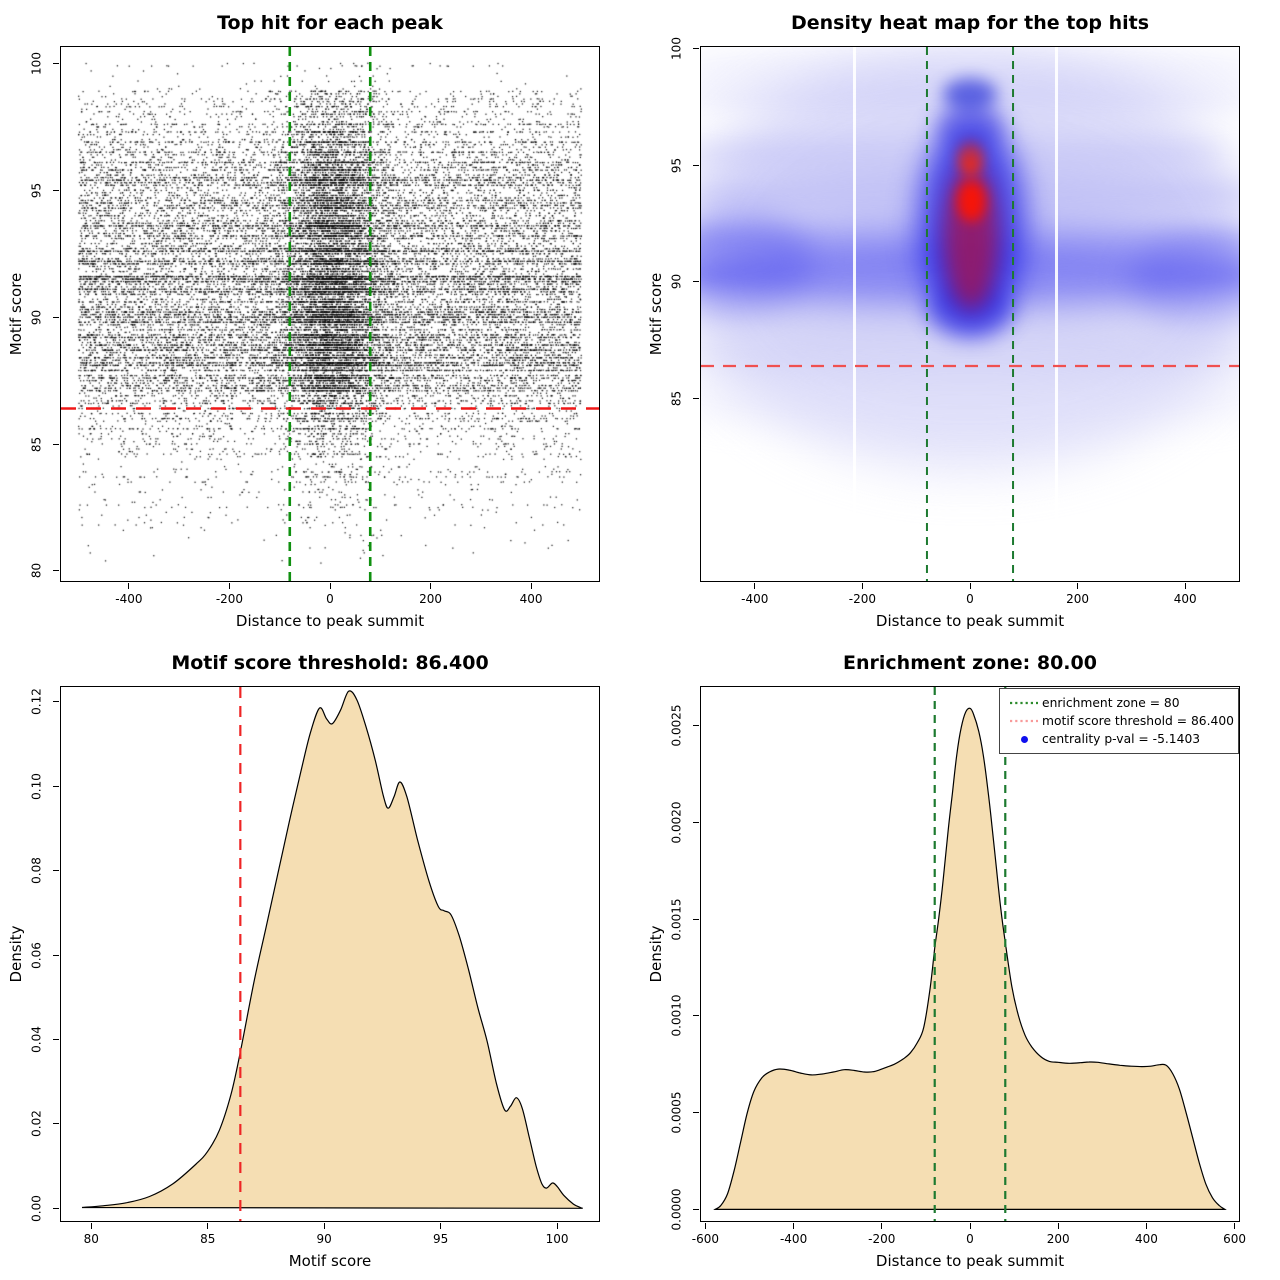 This screenshot has height=1280, width=1280. What do you see at coordinates (676, 725) in the screenshot?
I see `y-tick-label: 0.0025` at bounding box center [676, 725].